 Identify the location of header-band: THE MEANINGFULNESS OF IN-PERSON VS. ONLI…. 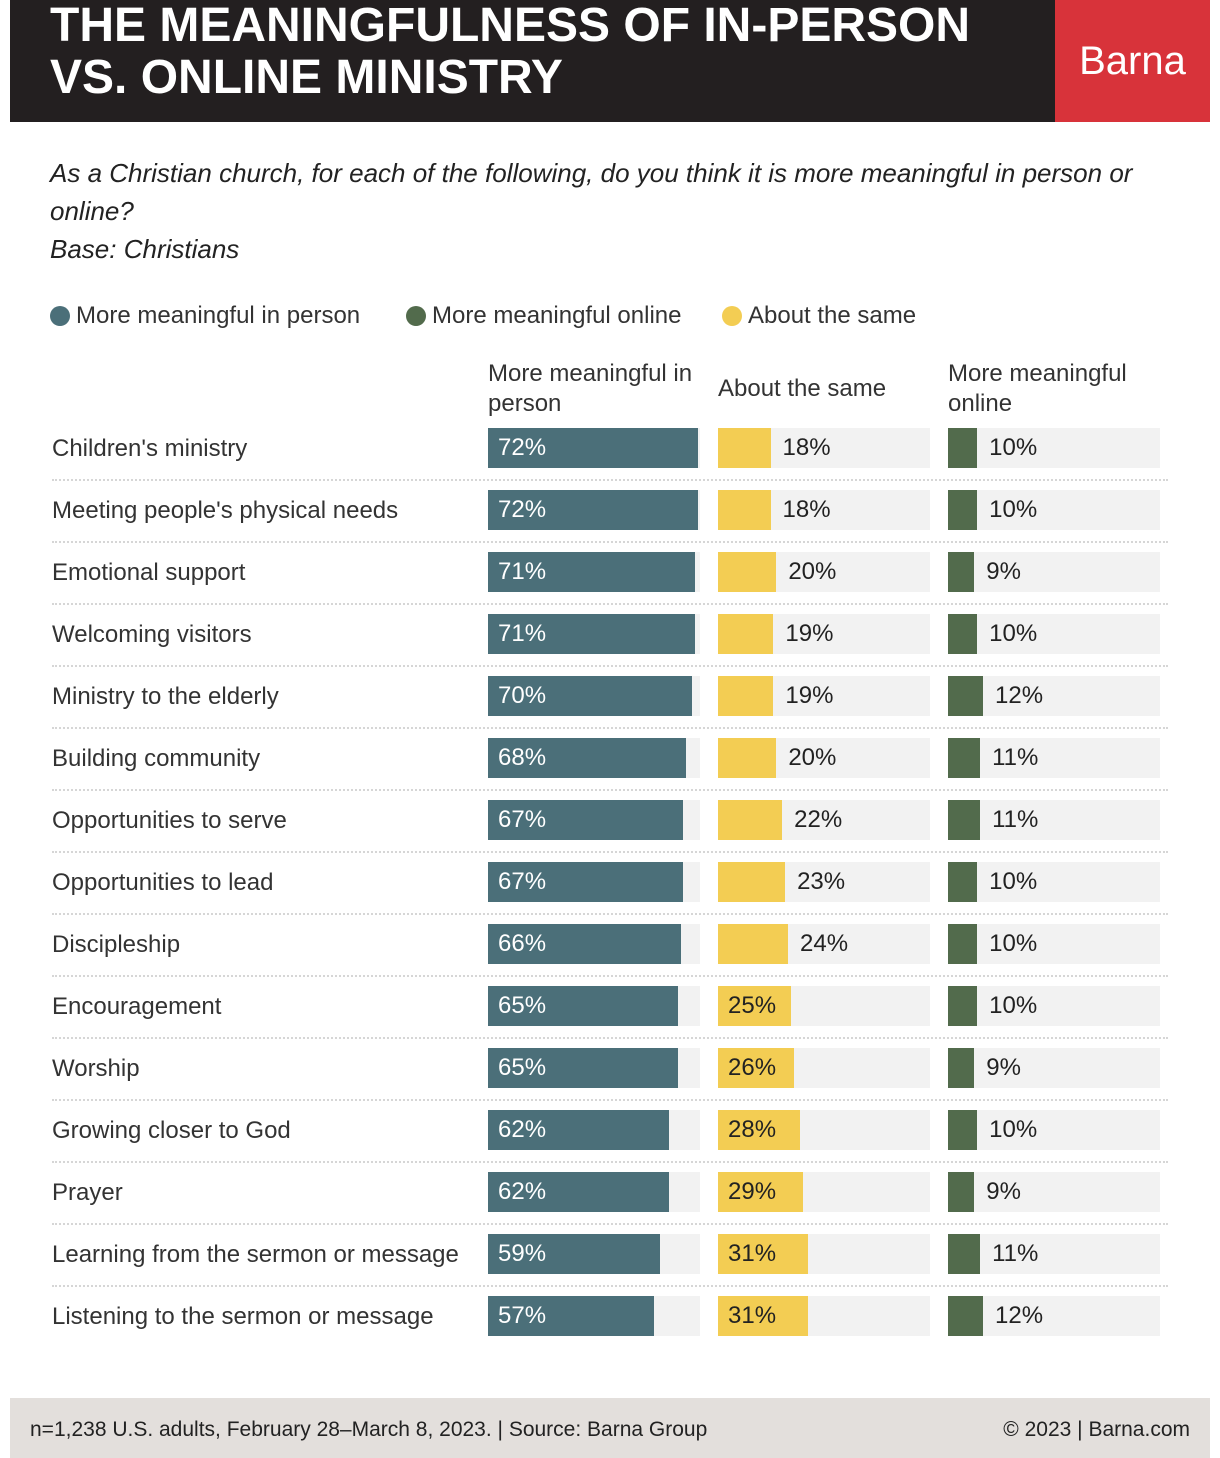
(610, 61).